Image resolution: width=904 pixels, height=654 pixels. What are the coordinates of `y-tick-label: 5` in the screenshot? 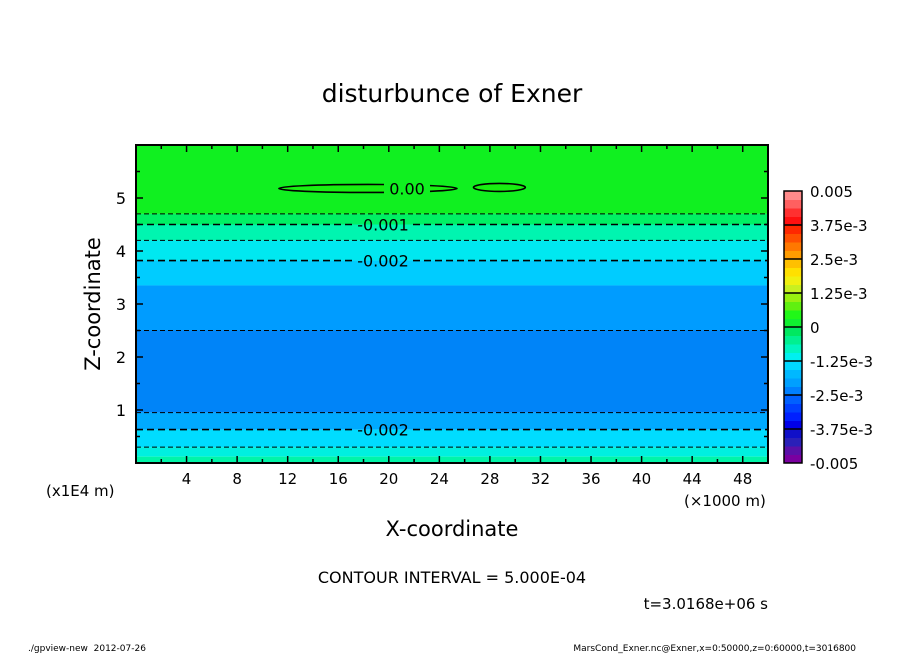 It's located at (121, 198).